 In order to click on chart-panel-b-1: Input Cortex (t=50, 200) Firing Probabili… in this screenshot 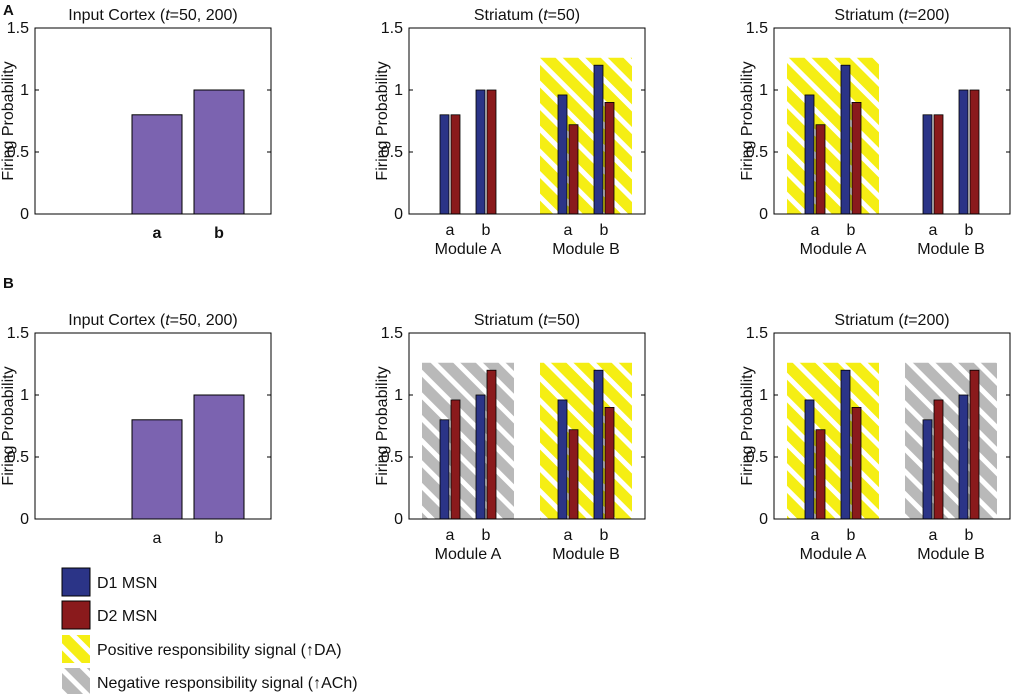, I will do `click(136, 429)`.